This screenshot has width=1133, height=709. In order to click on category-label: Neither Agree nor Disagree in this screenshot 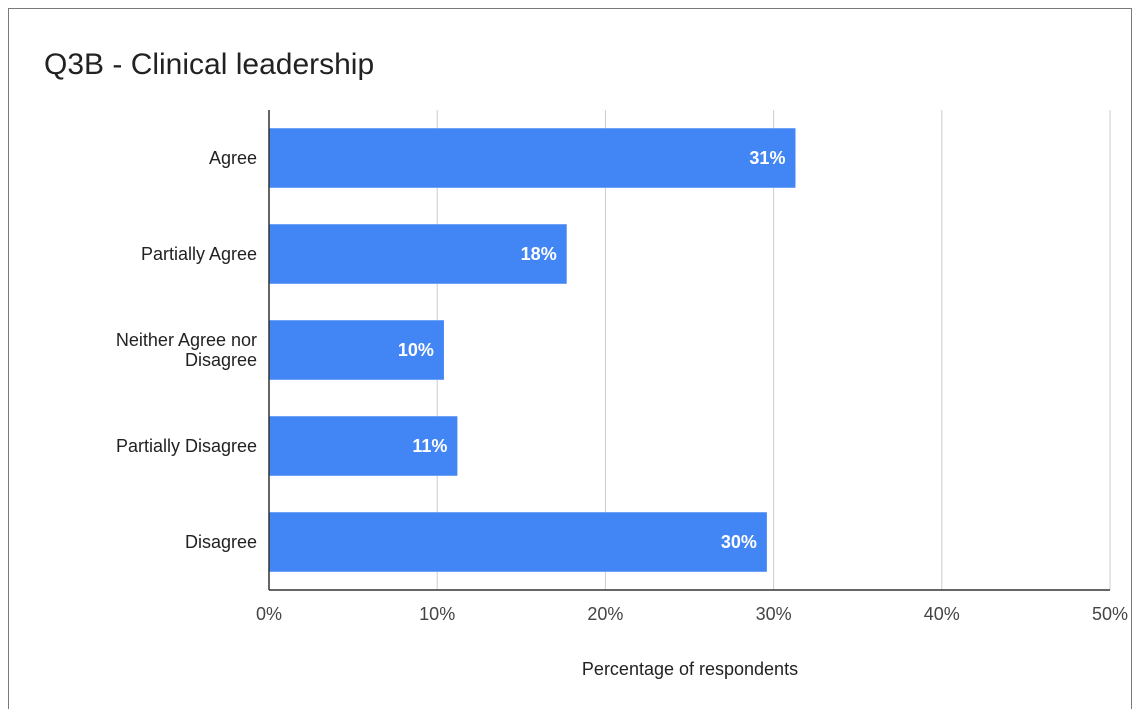, I will do `click(186, 350)`.